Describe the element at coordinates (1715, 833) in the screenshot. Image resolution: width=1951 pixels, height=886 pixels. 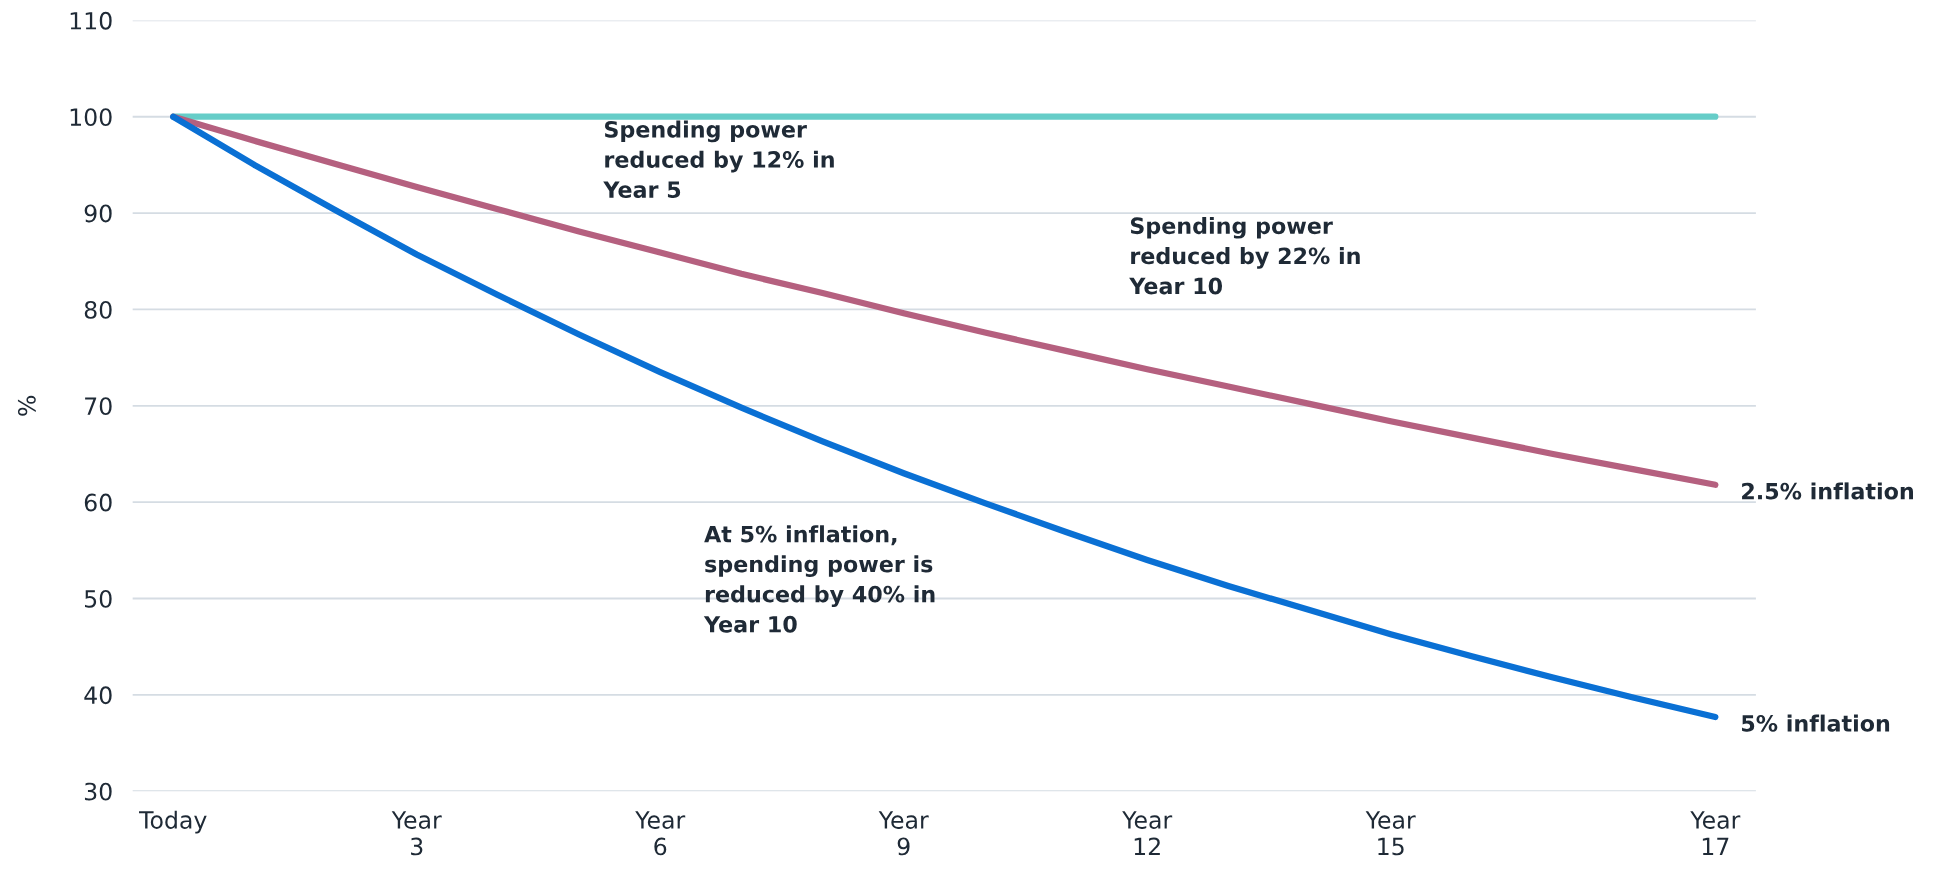
I see `x-tick-label: Year 17` at that location.